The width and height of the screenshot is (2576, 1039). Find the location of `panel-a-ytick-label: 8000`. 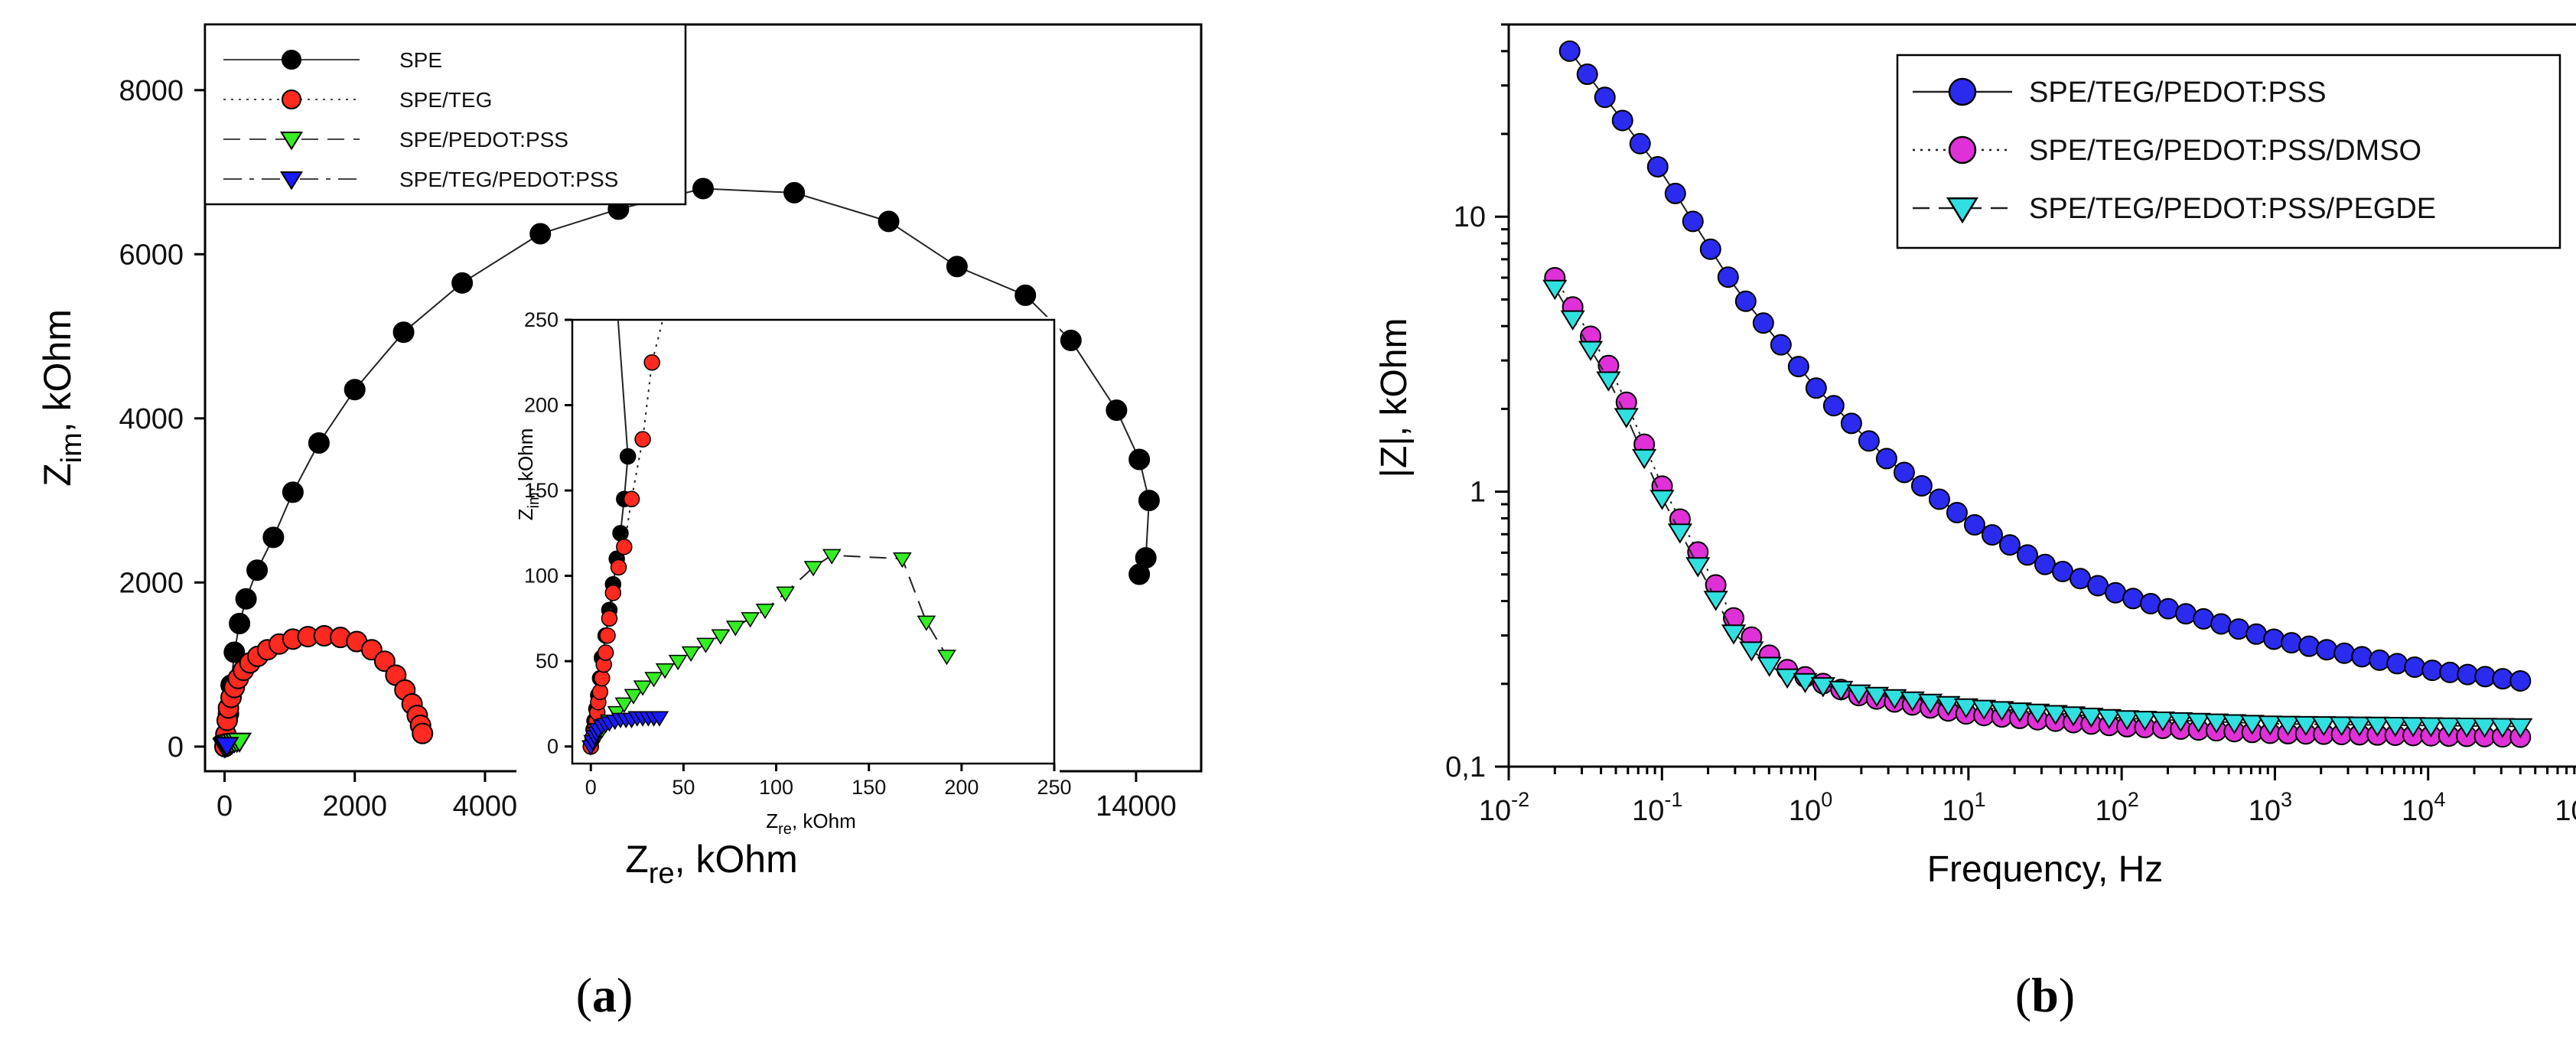

panel-a-ytick-label: 8000 is located at coordinates (152, 91).